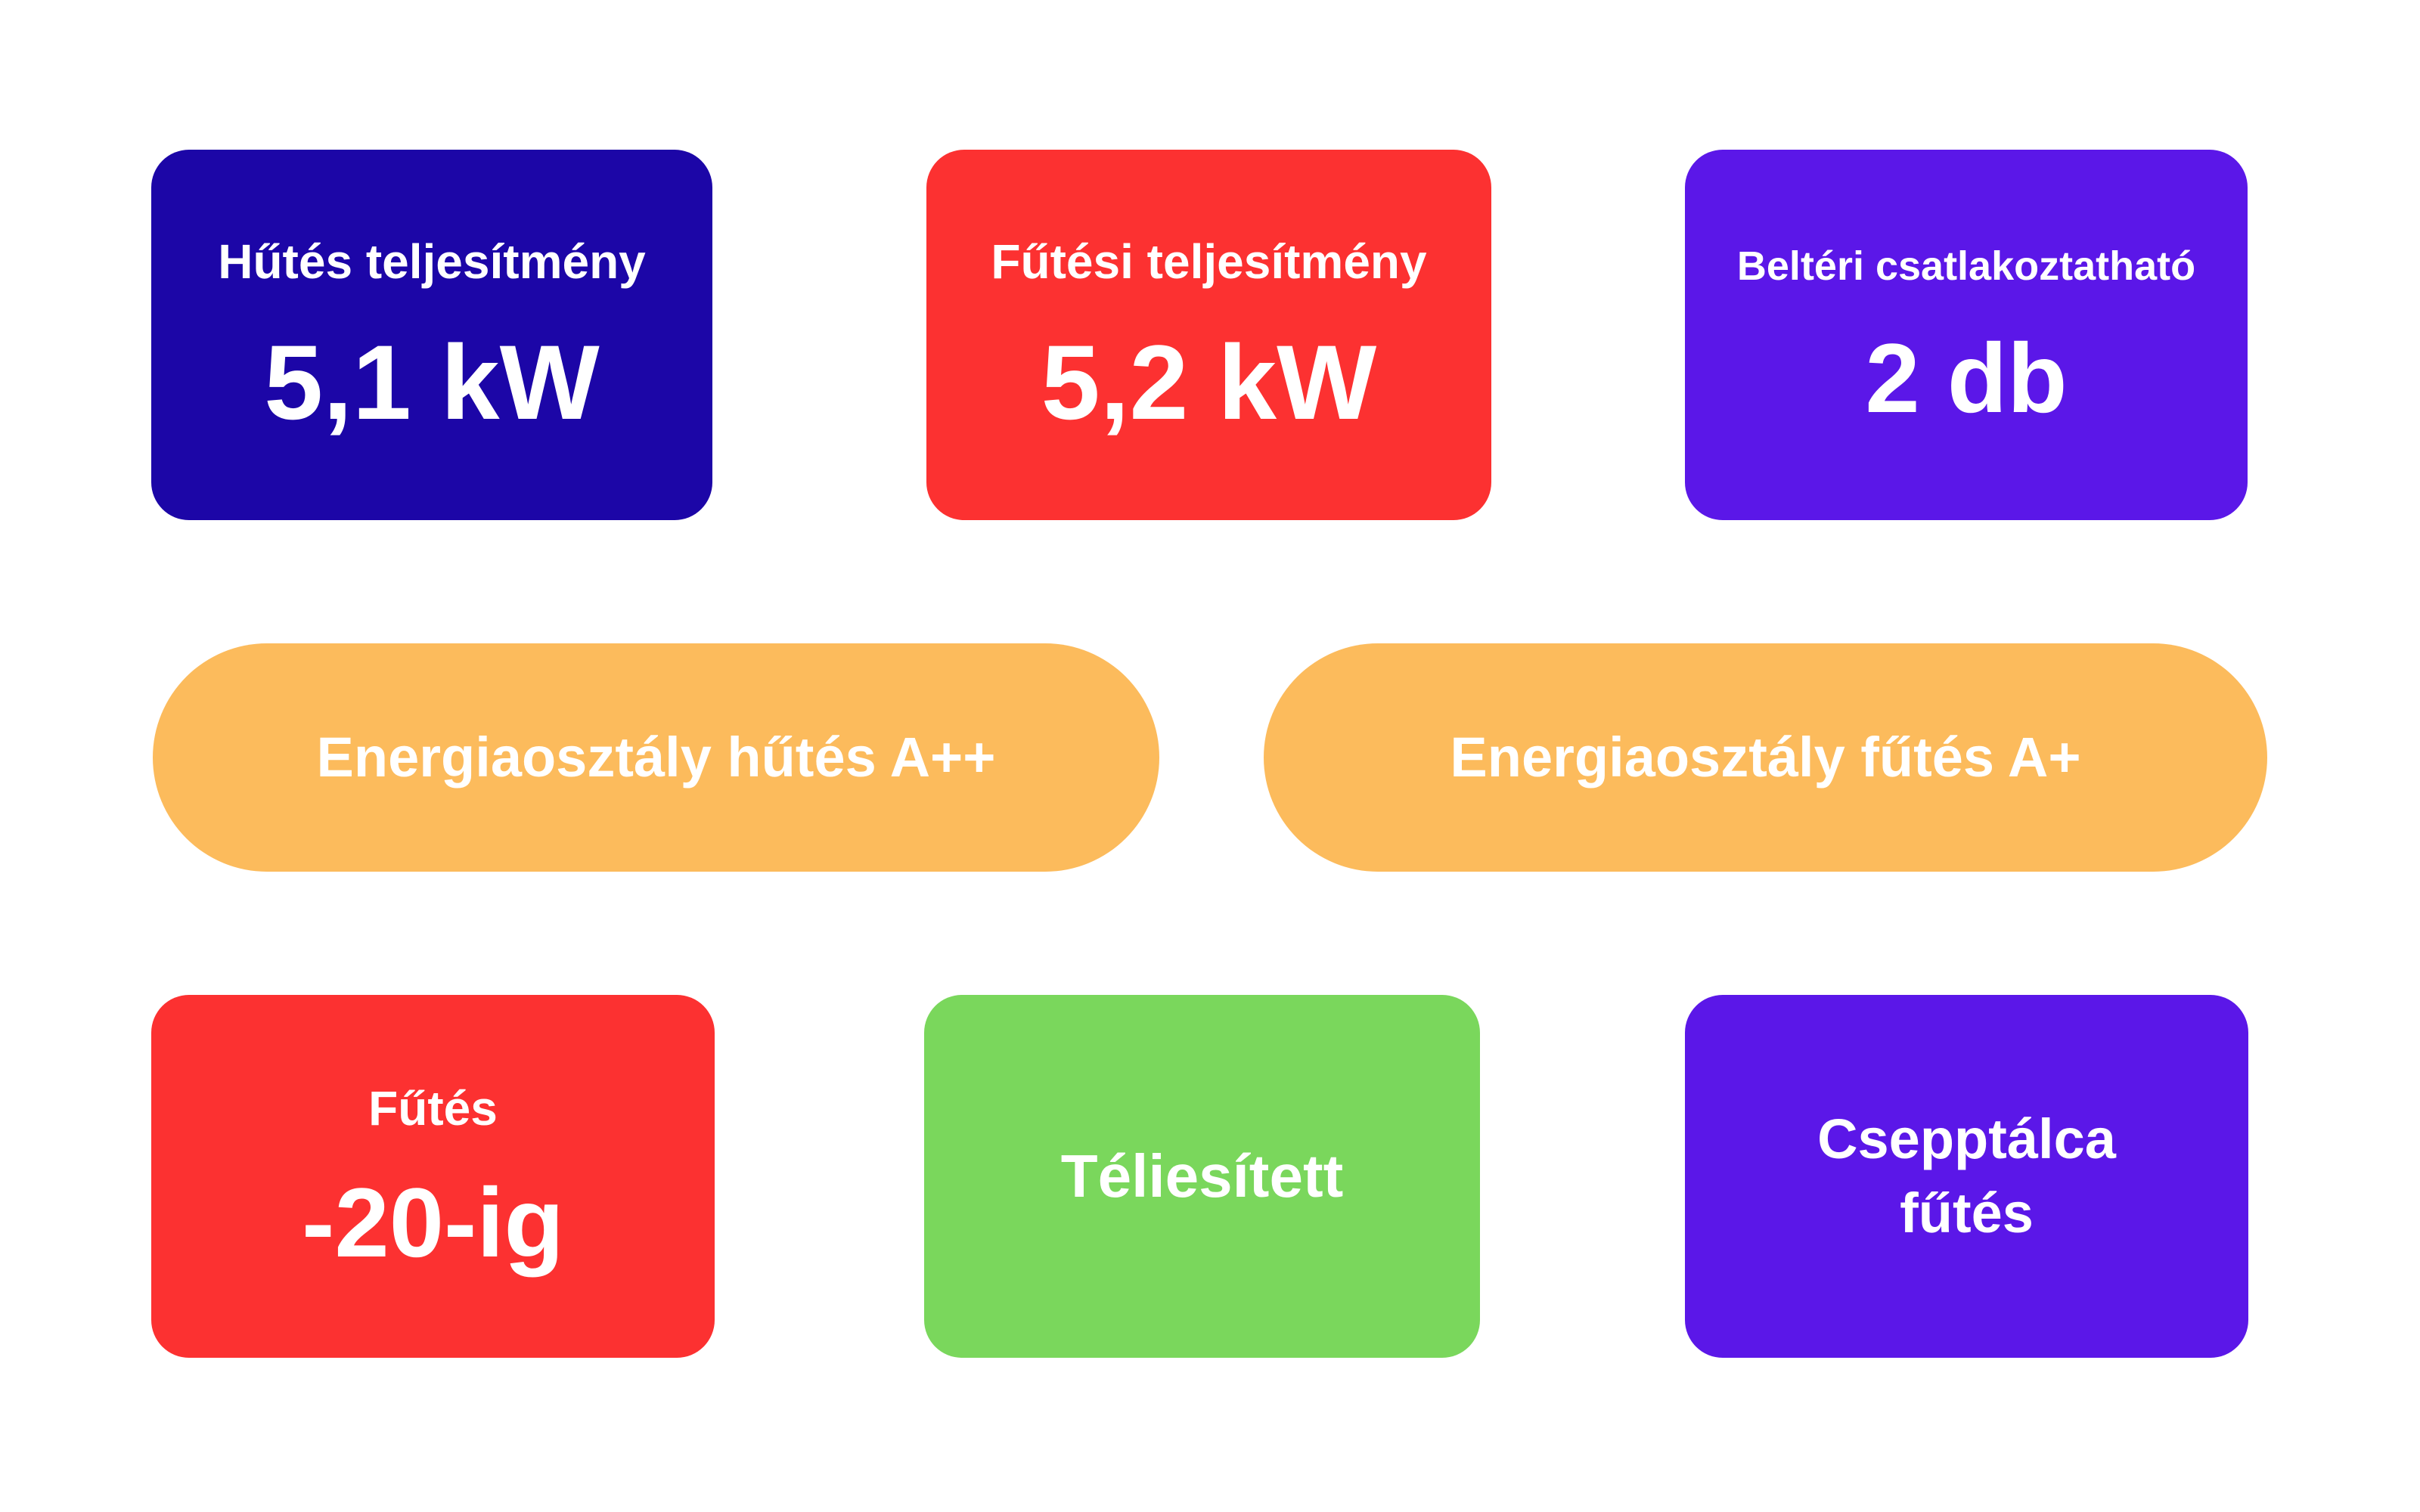 This screenshot has height=1512, width=2420. I want to click on winterized-card: Téliesített, so click(1202, 1176).